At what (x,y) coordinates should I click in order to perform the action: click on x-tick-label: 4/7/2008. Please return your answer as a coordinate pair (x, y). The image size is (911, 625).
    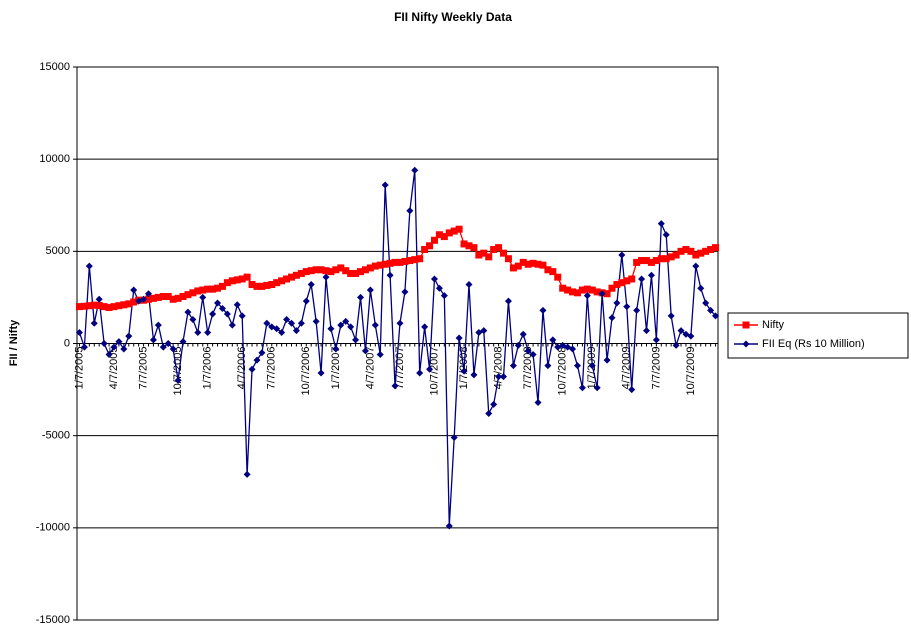
    Looking at the image, I should click on (498, 368).